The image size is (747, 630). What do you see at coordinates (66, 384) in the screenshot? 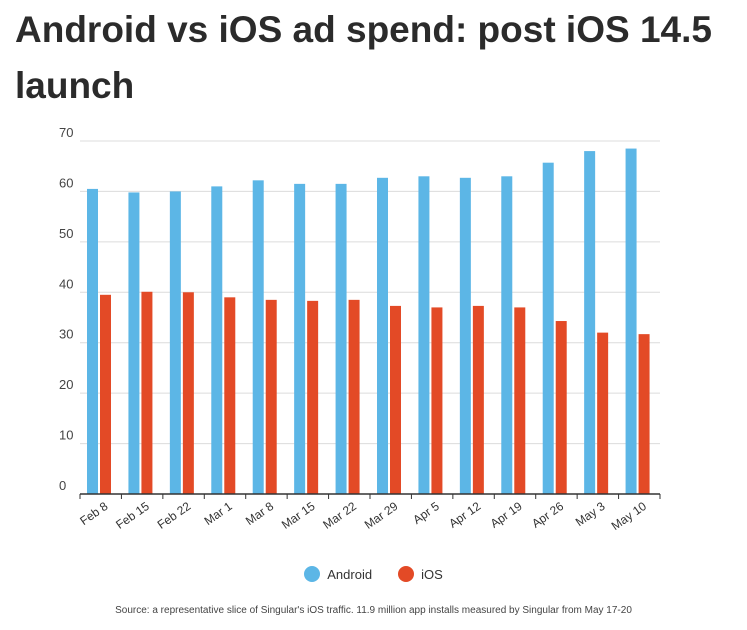
I see `y-tick-label: 20` at bounding box center [66, 384].